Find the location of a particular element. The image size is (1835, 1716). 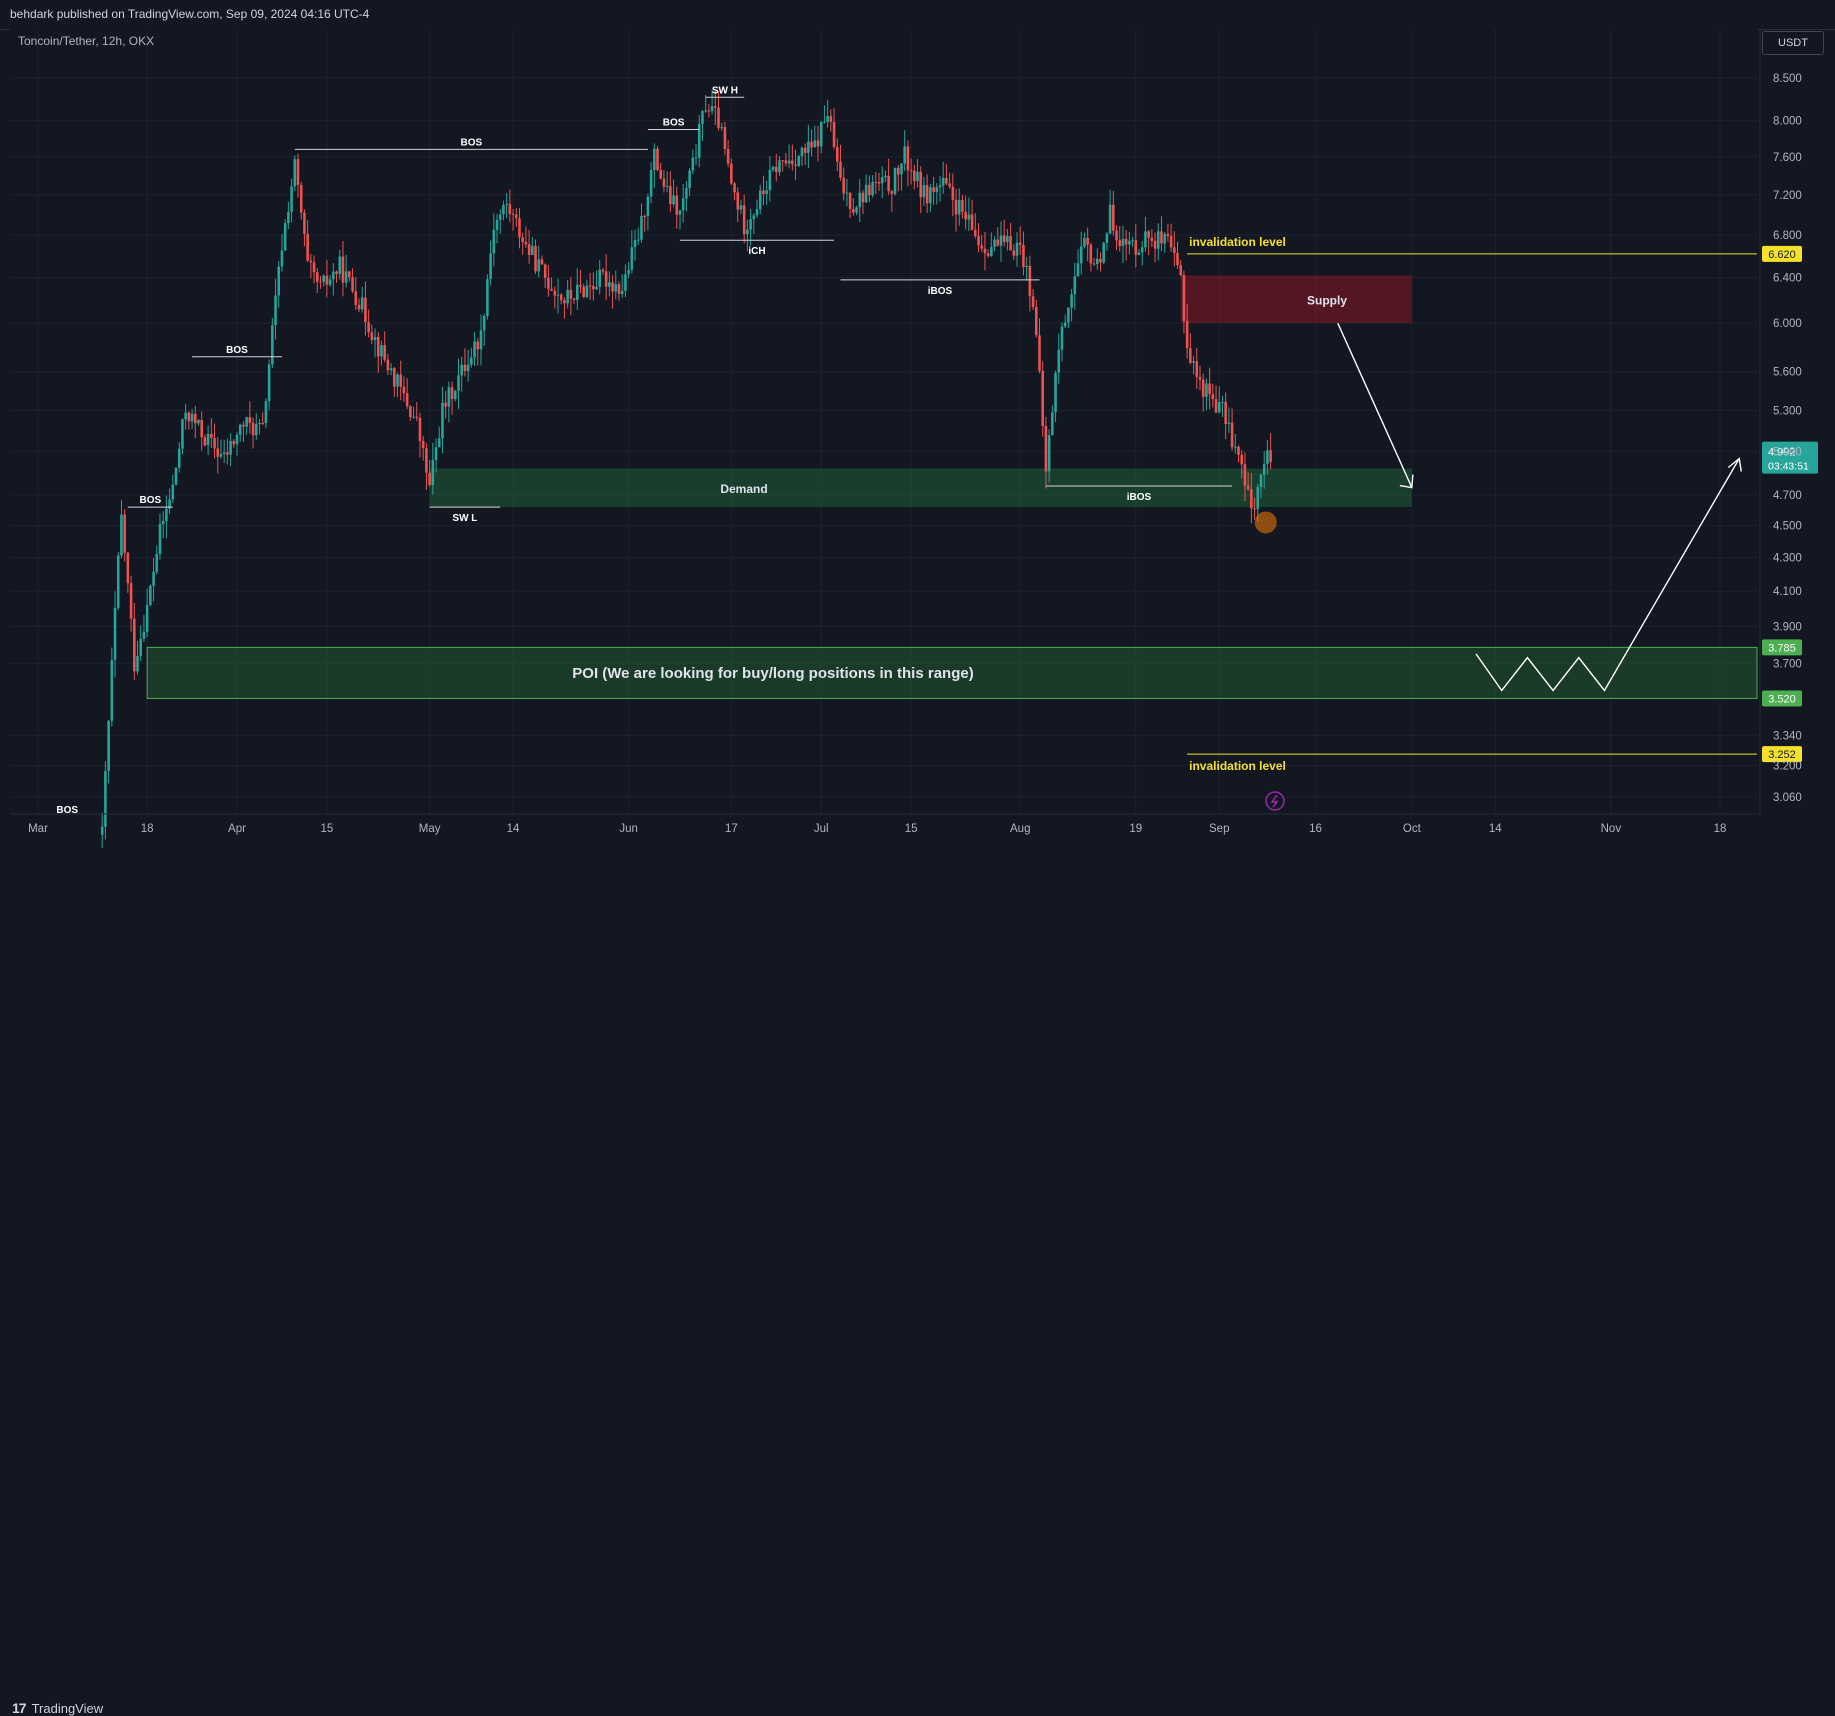

projection-arrowhead is located at coordinates (1406, 481).